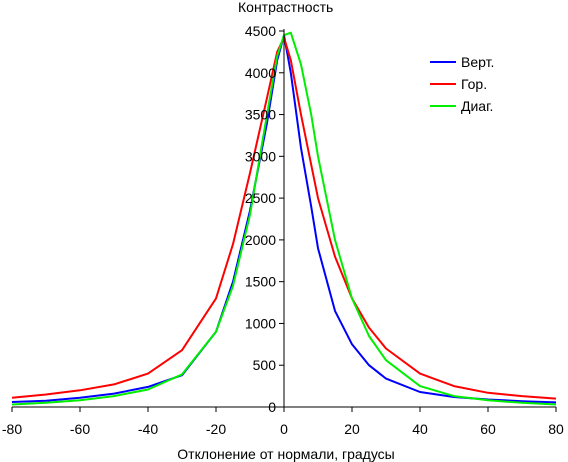 This screenshot has height=462, width=568. I want to click on legend-label: Диаг., so click(477, 106).